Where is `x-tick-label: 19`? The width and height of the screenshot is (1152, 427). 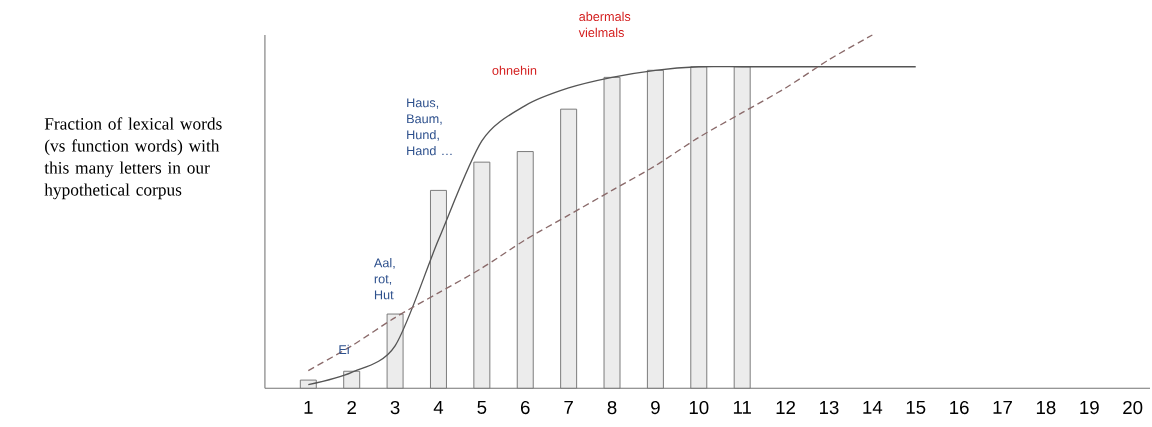
x-tick-label: 19 is located at coordinates (1089, 407).